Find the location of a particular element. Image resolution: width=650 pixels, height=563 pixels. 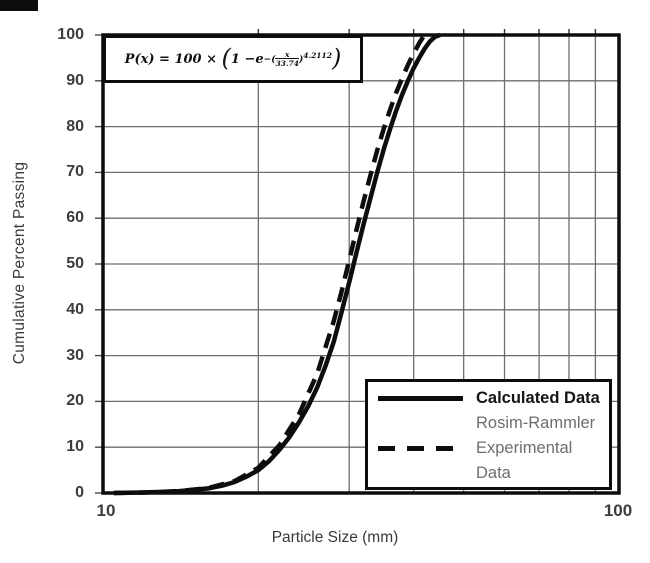

legend-entry-experimental: Experimental is located at coordinates (493, 448).